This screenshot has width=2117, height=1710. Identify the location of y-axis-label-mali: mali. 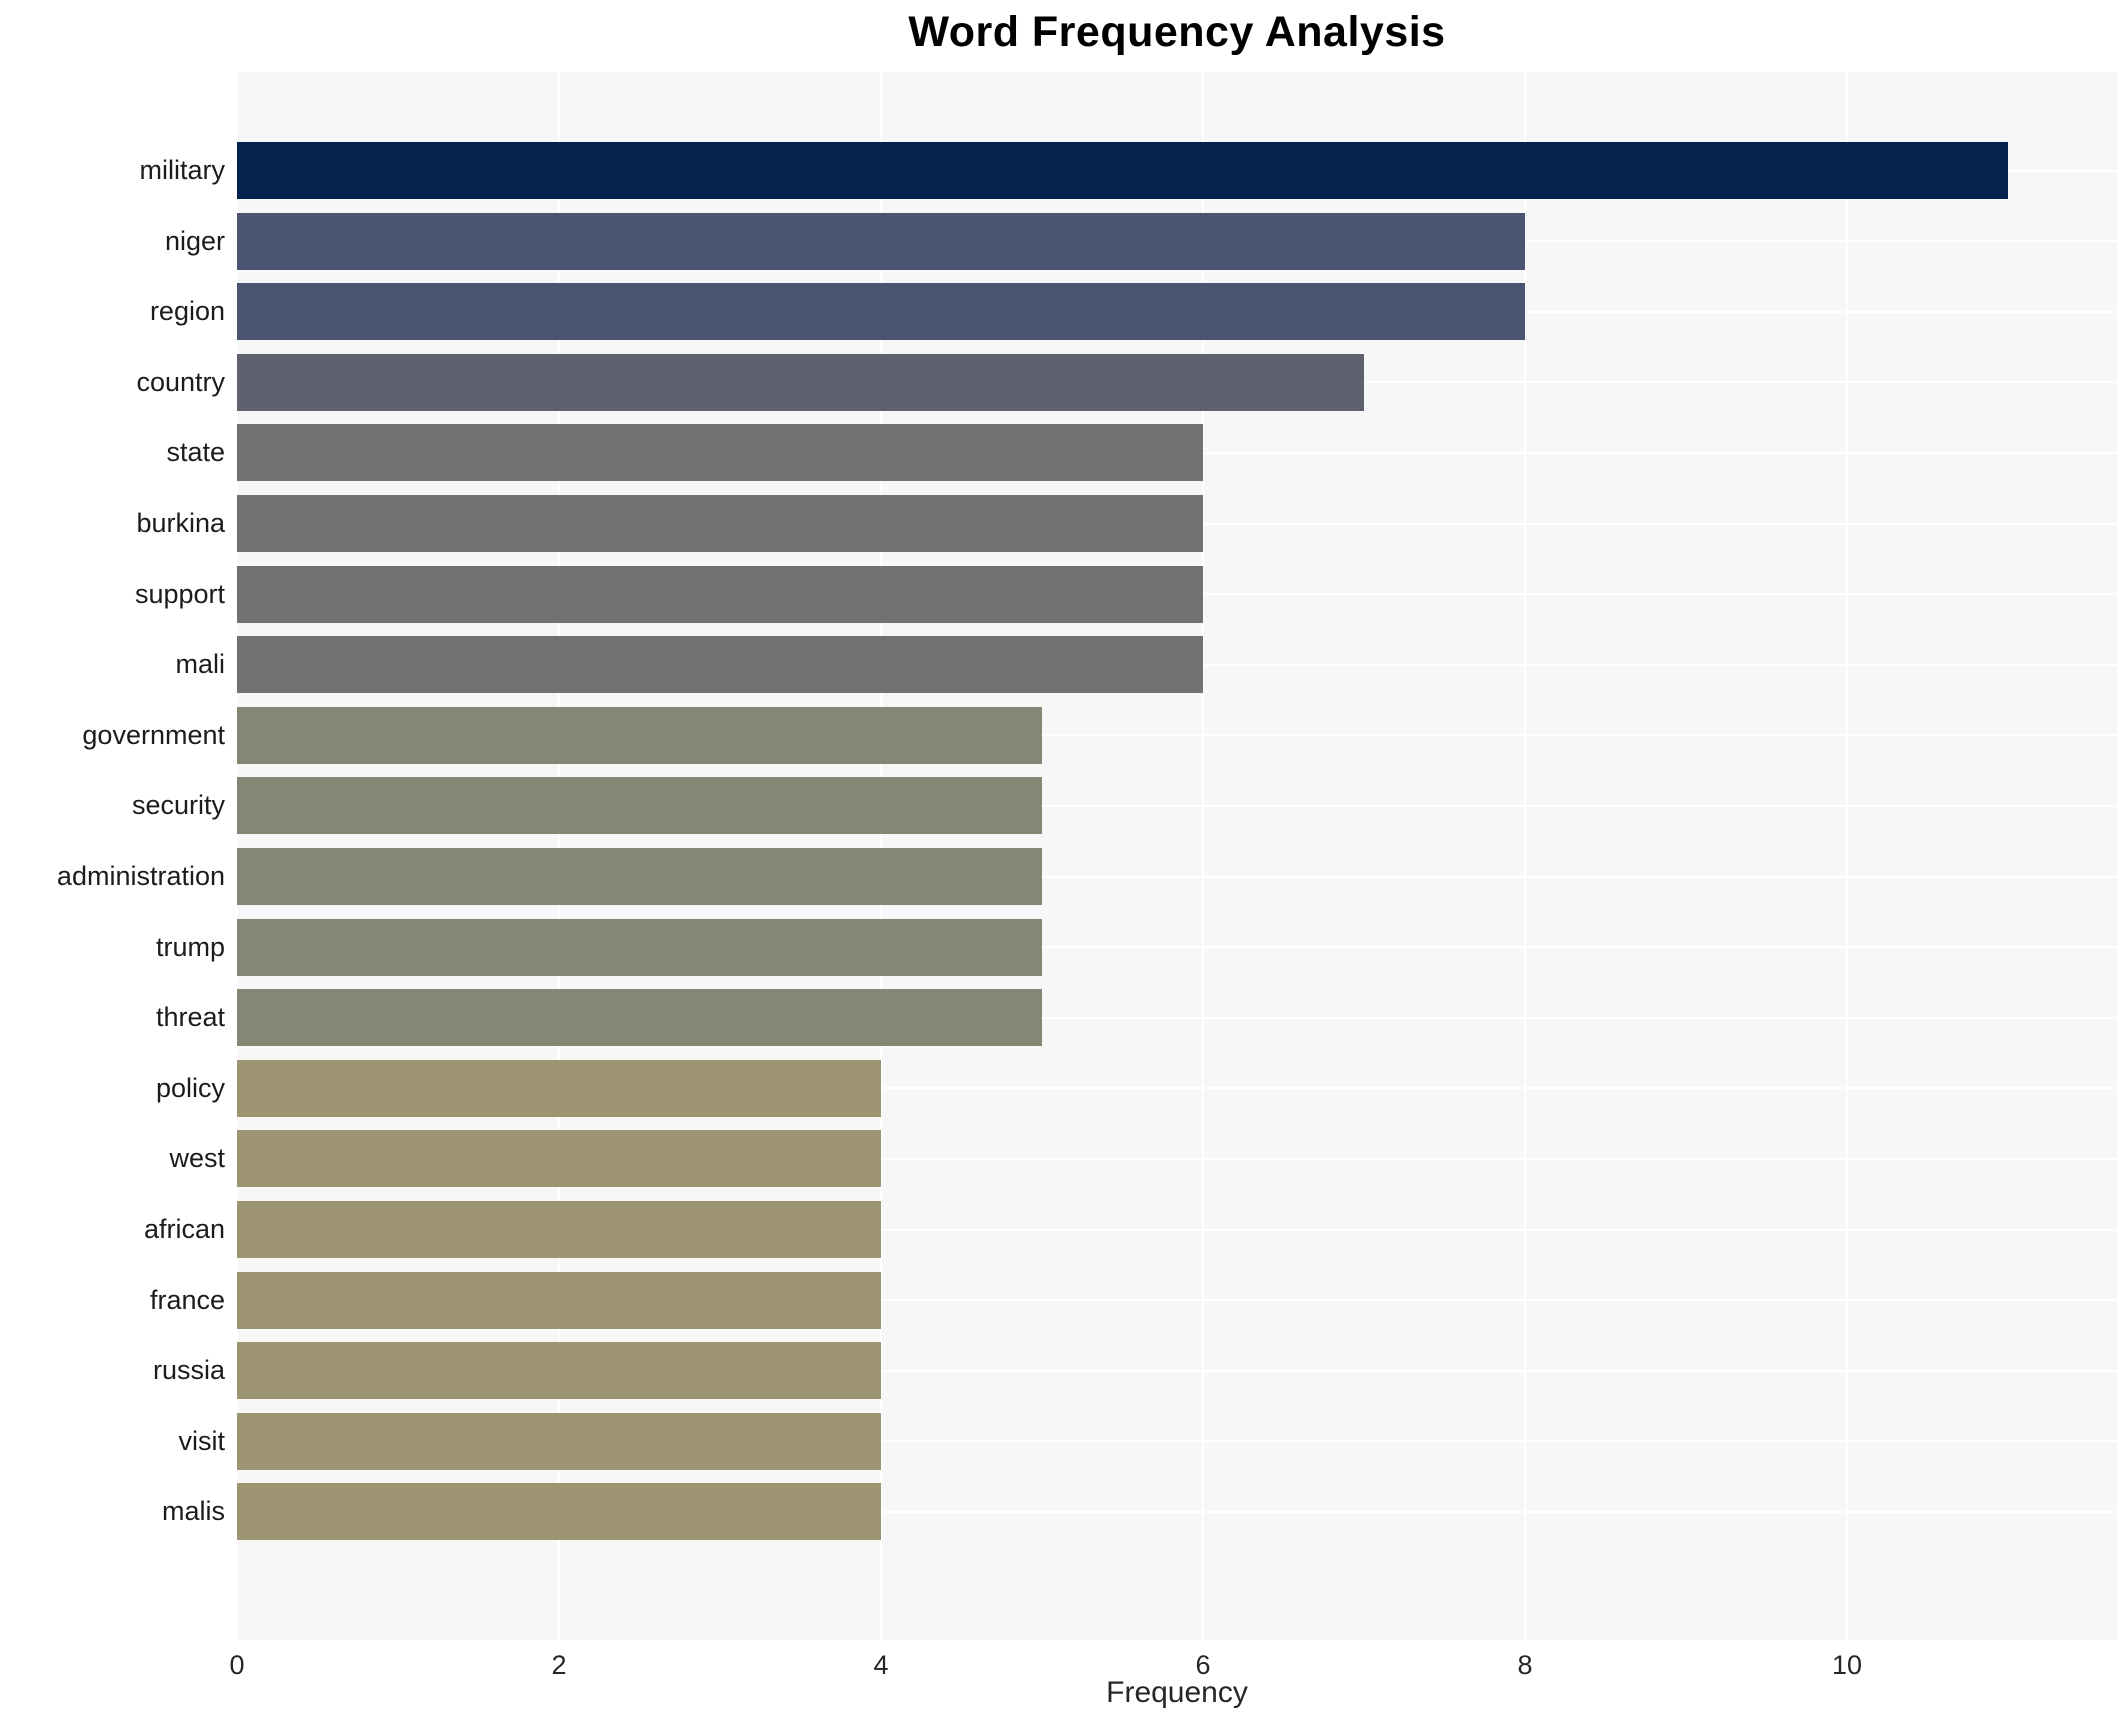
(200, 664).